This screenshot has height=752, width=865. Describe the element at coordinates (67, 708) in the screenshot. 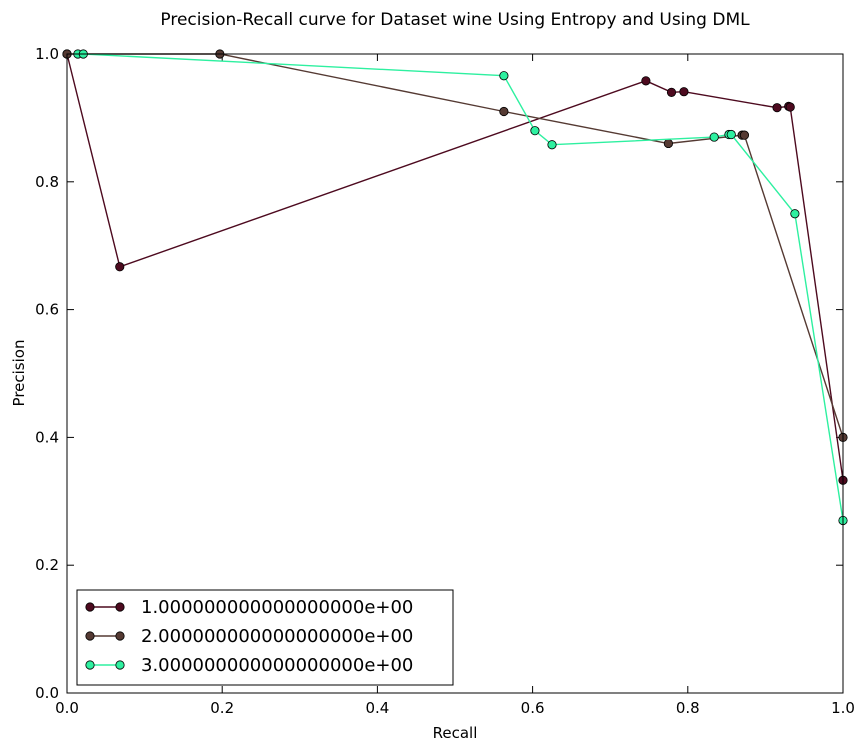

I see `x-tick-label: 0.0` at that location.